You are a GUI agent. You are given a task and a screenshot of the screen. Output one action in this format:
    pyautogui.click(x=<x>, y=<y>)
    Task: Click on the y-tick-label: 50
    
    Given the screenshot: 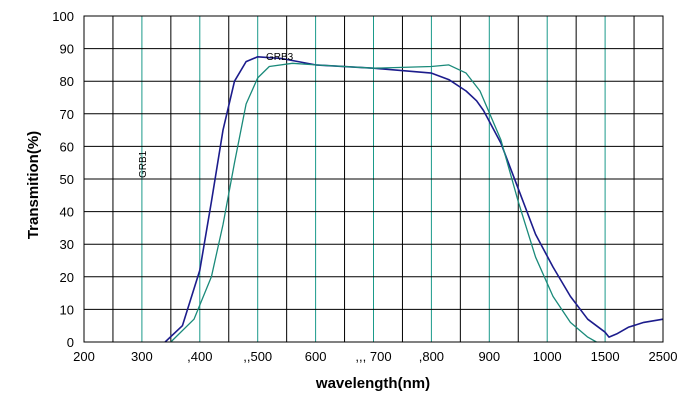 What is the action you would take?
    pyautogui.click(x=67, y=179)
    